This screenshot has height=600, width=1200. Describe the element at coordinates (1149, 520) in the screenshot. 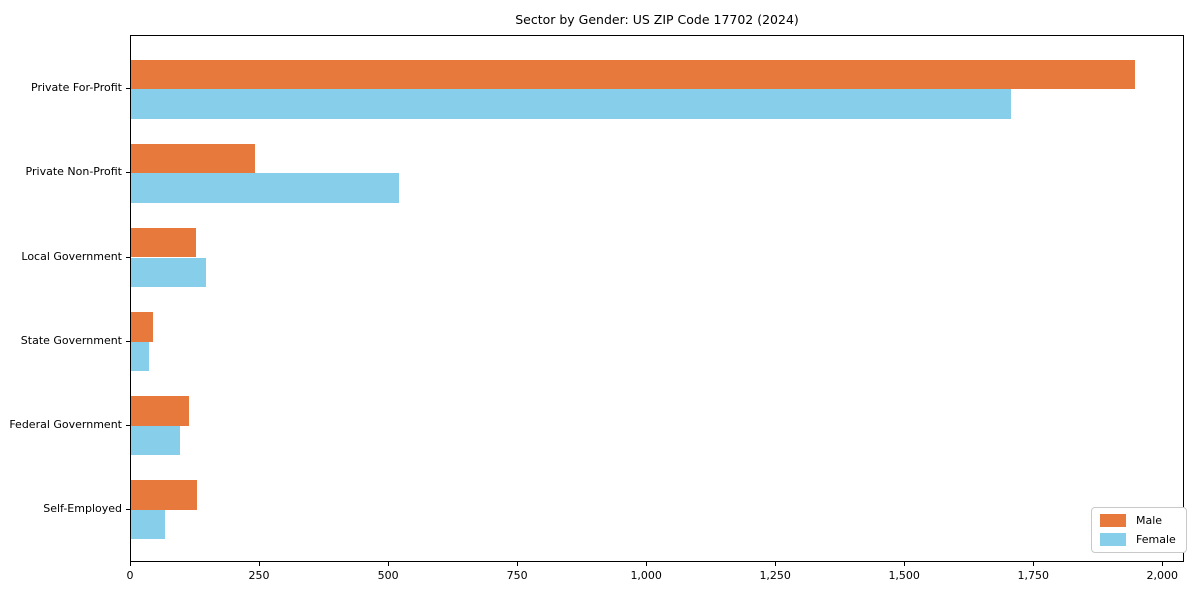

I see `legend-label-male: Male` at that location.